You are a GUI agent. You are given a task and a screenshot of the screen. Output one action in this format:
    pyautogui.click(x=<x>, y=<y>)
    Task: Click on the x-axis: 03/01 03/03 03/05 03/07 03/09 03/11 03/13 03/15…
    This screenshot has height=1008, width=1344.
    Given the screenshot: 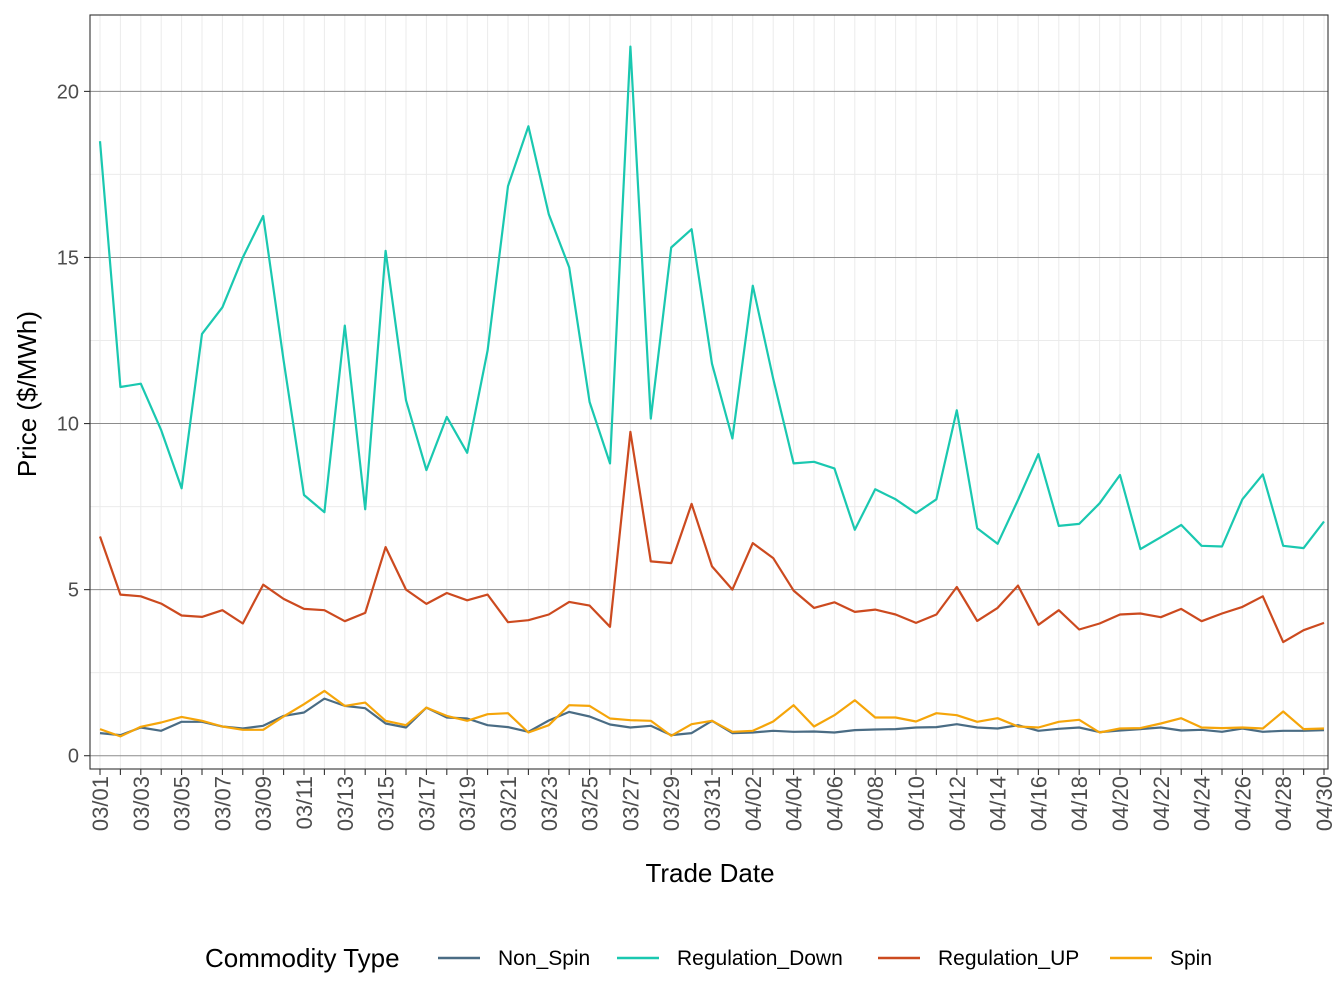 What is the action you would take?
    pyautogui.click(x=712, y=800)
    